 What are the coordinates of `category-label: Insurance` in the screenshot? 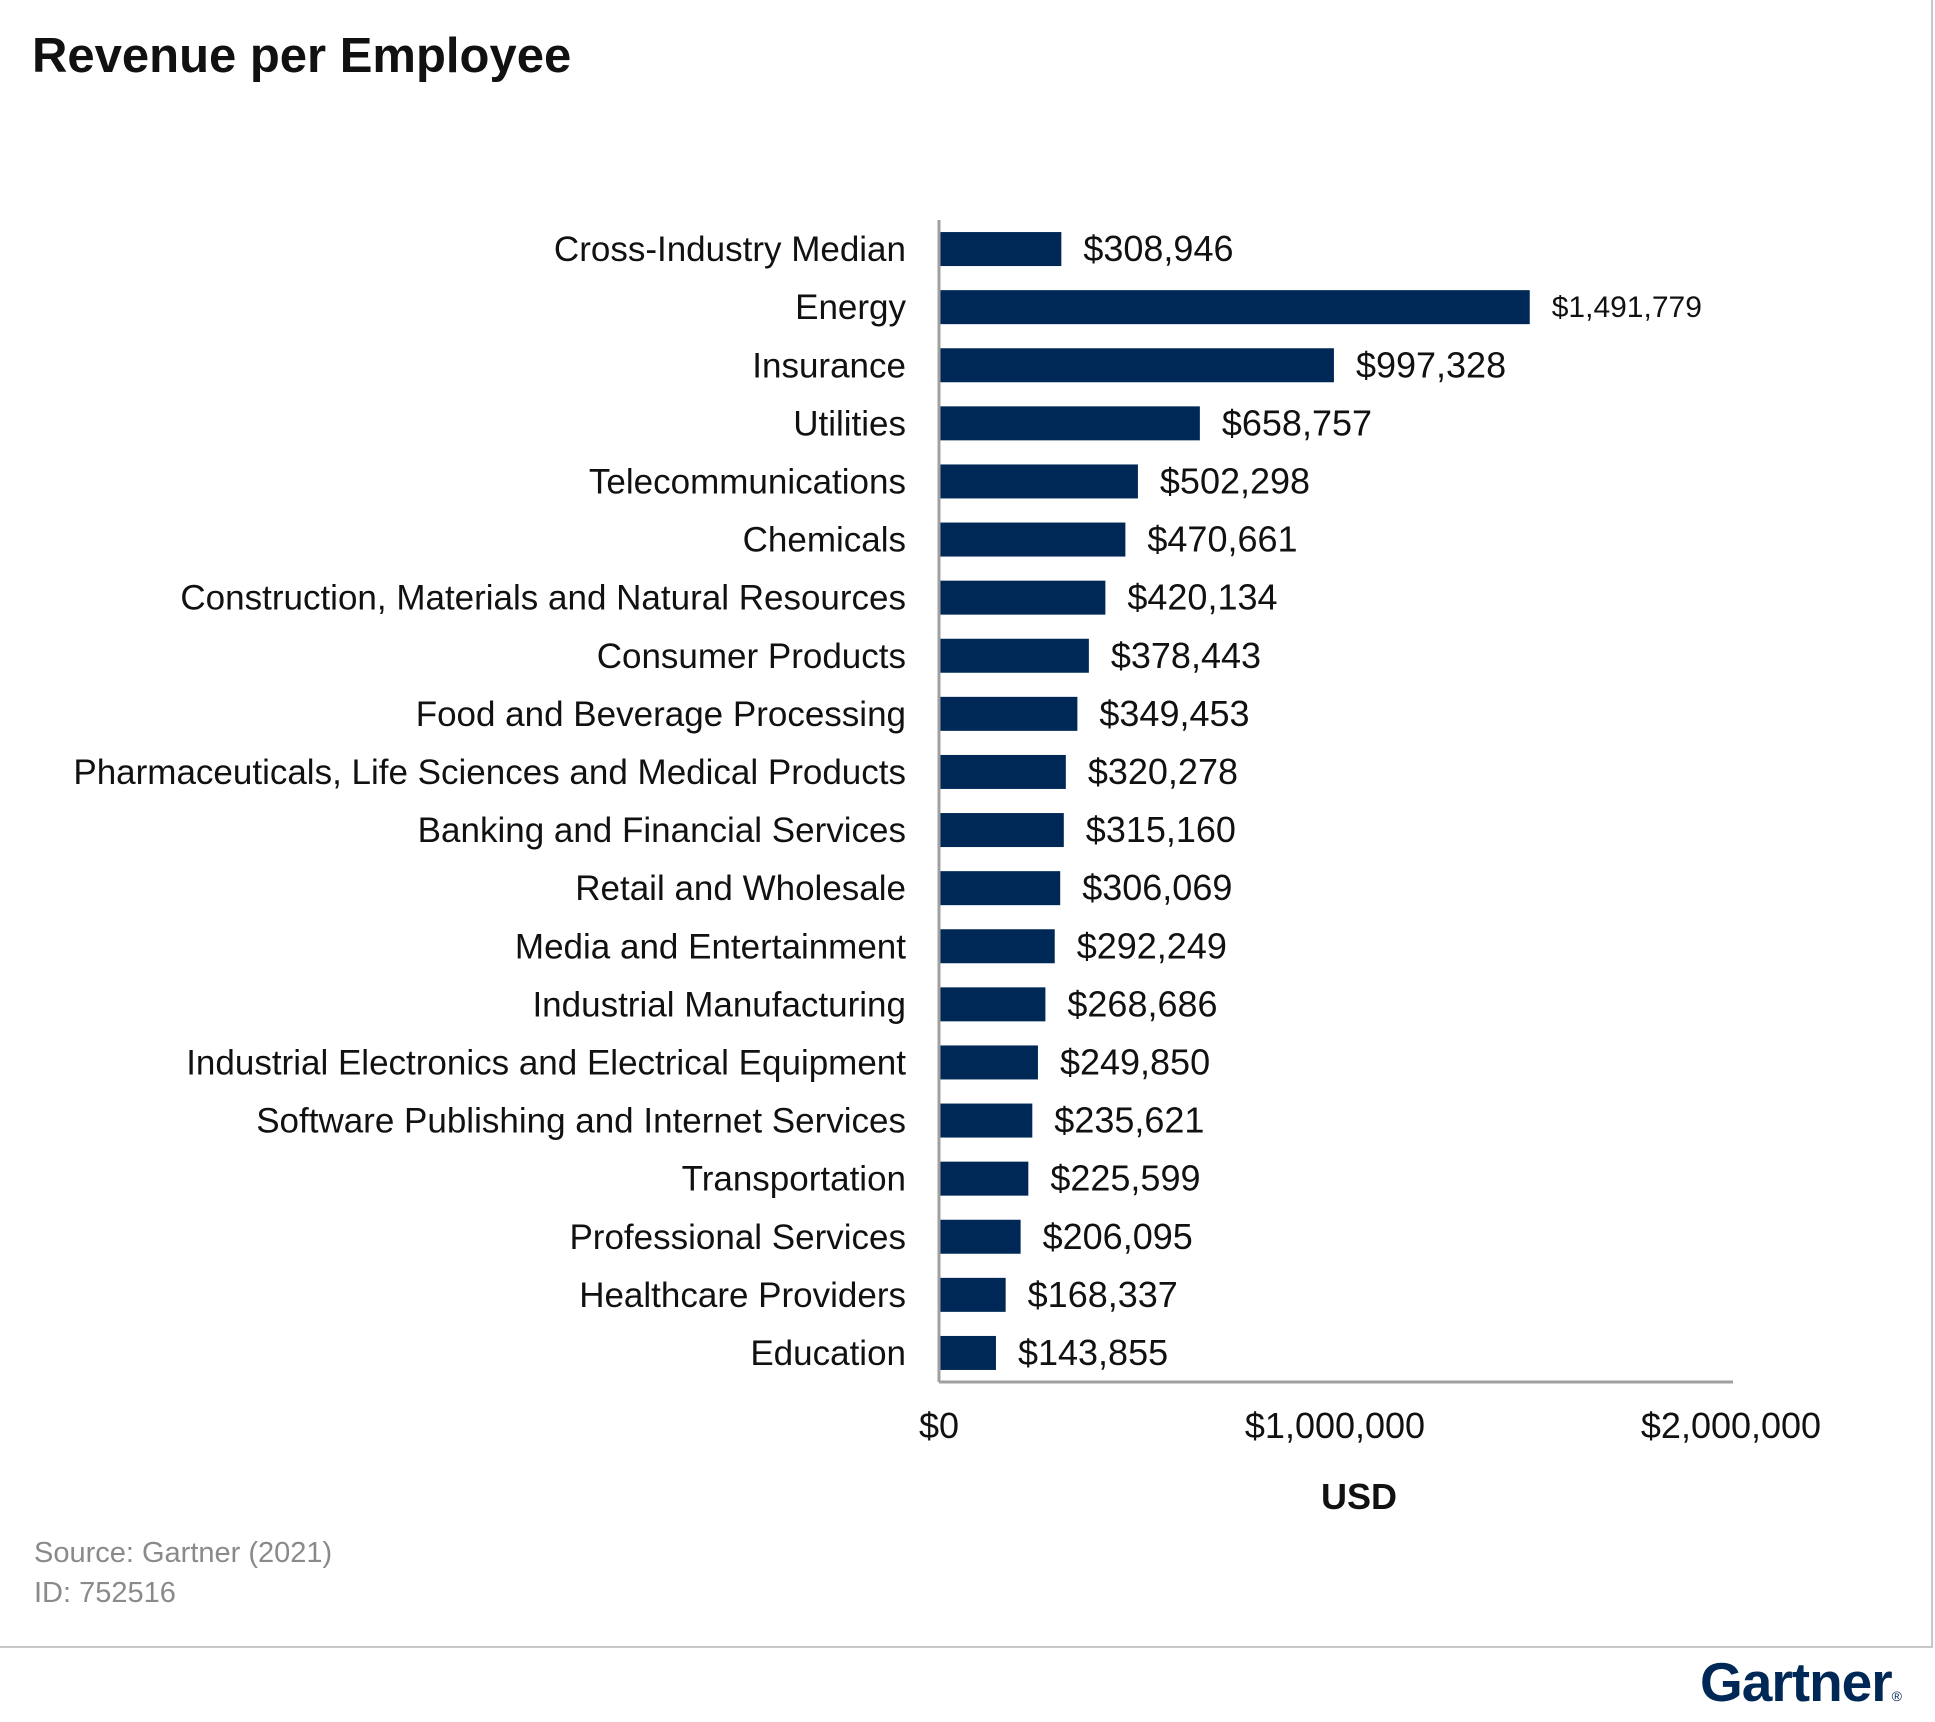 It's located at (829, 365).